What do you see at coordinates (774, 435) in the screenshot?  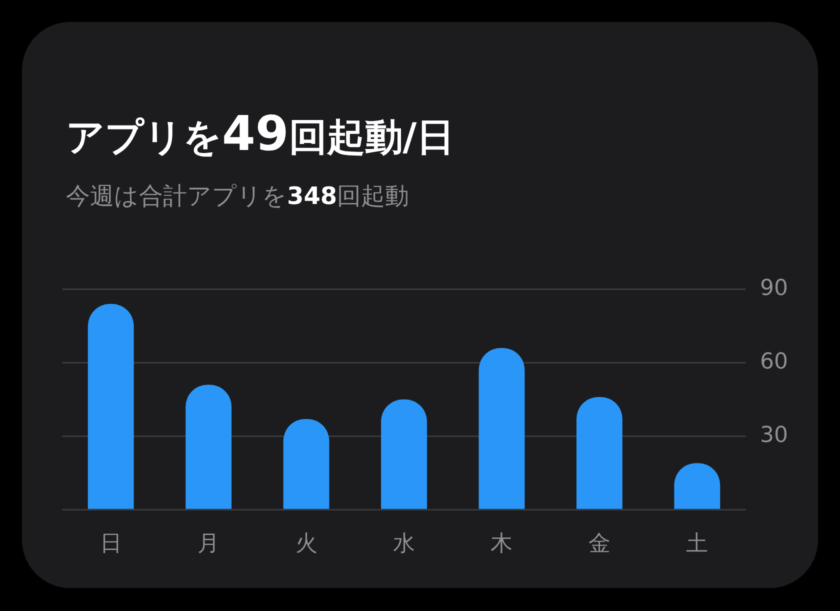 I see `y-tick-label: 30` at bounding box center [774, 435].